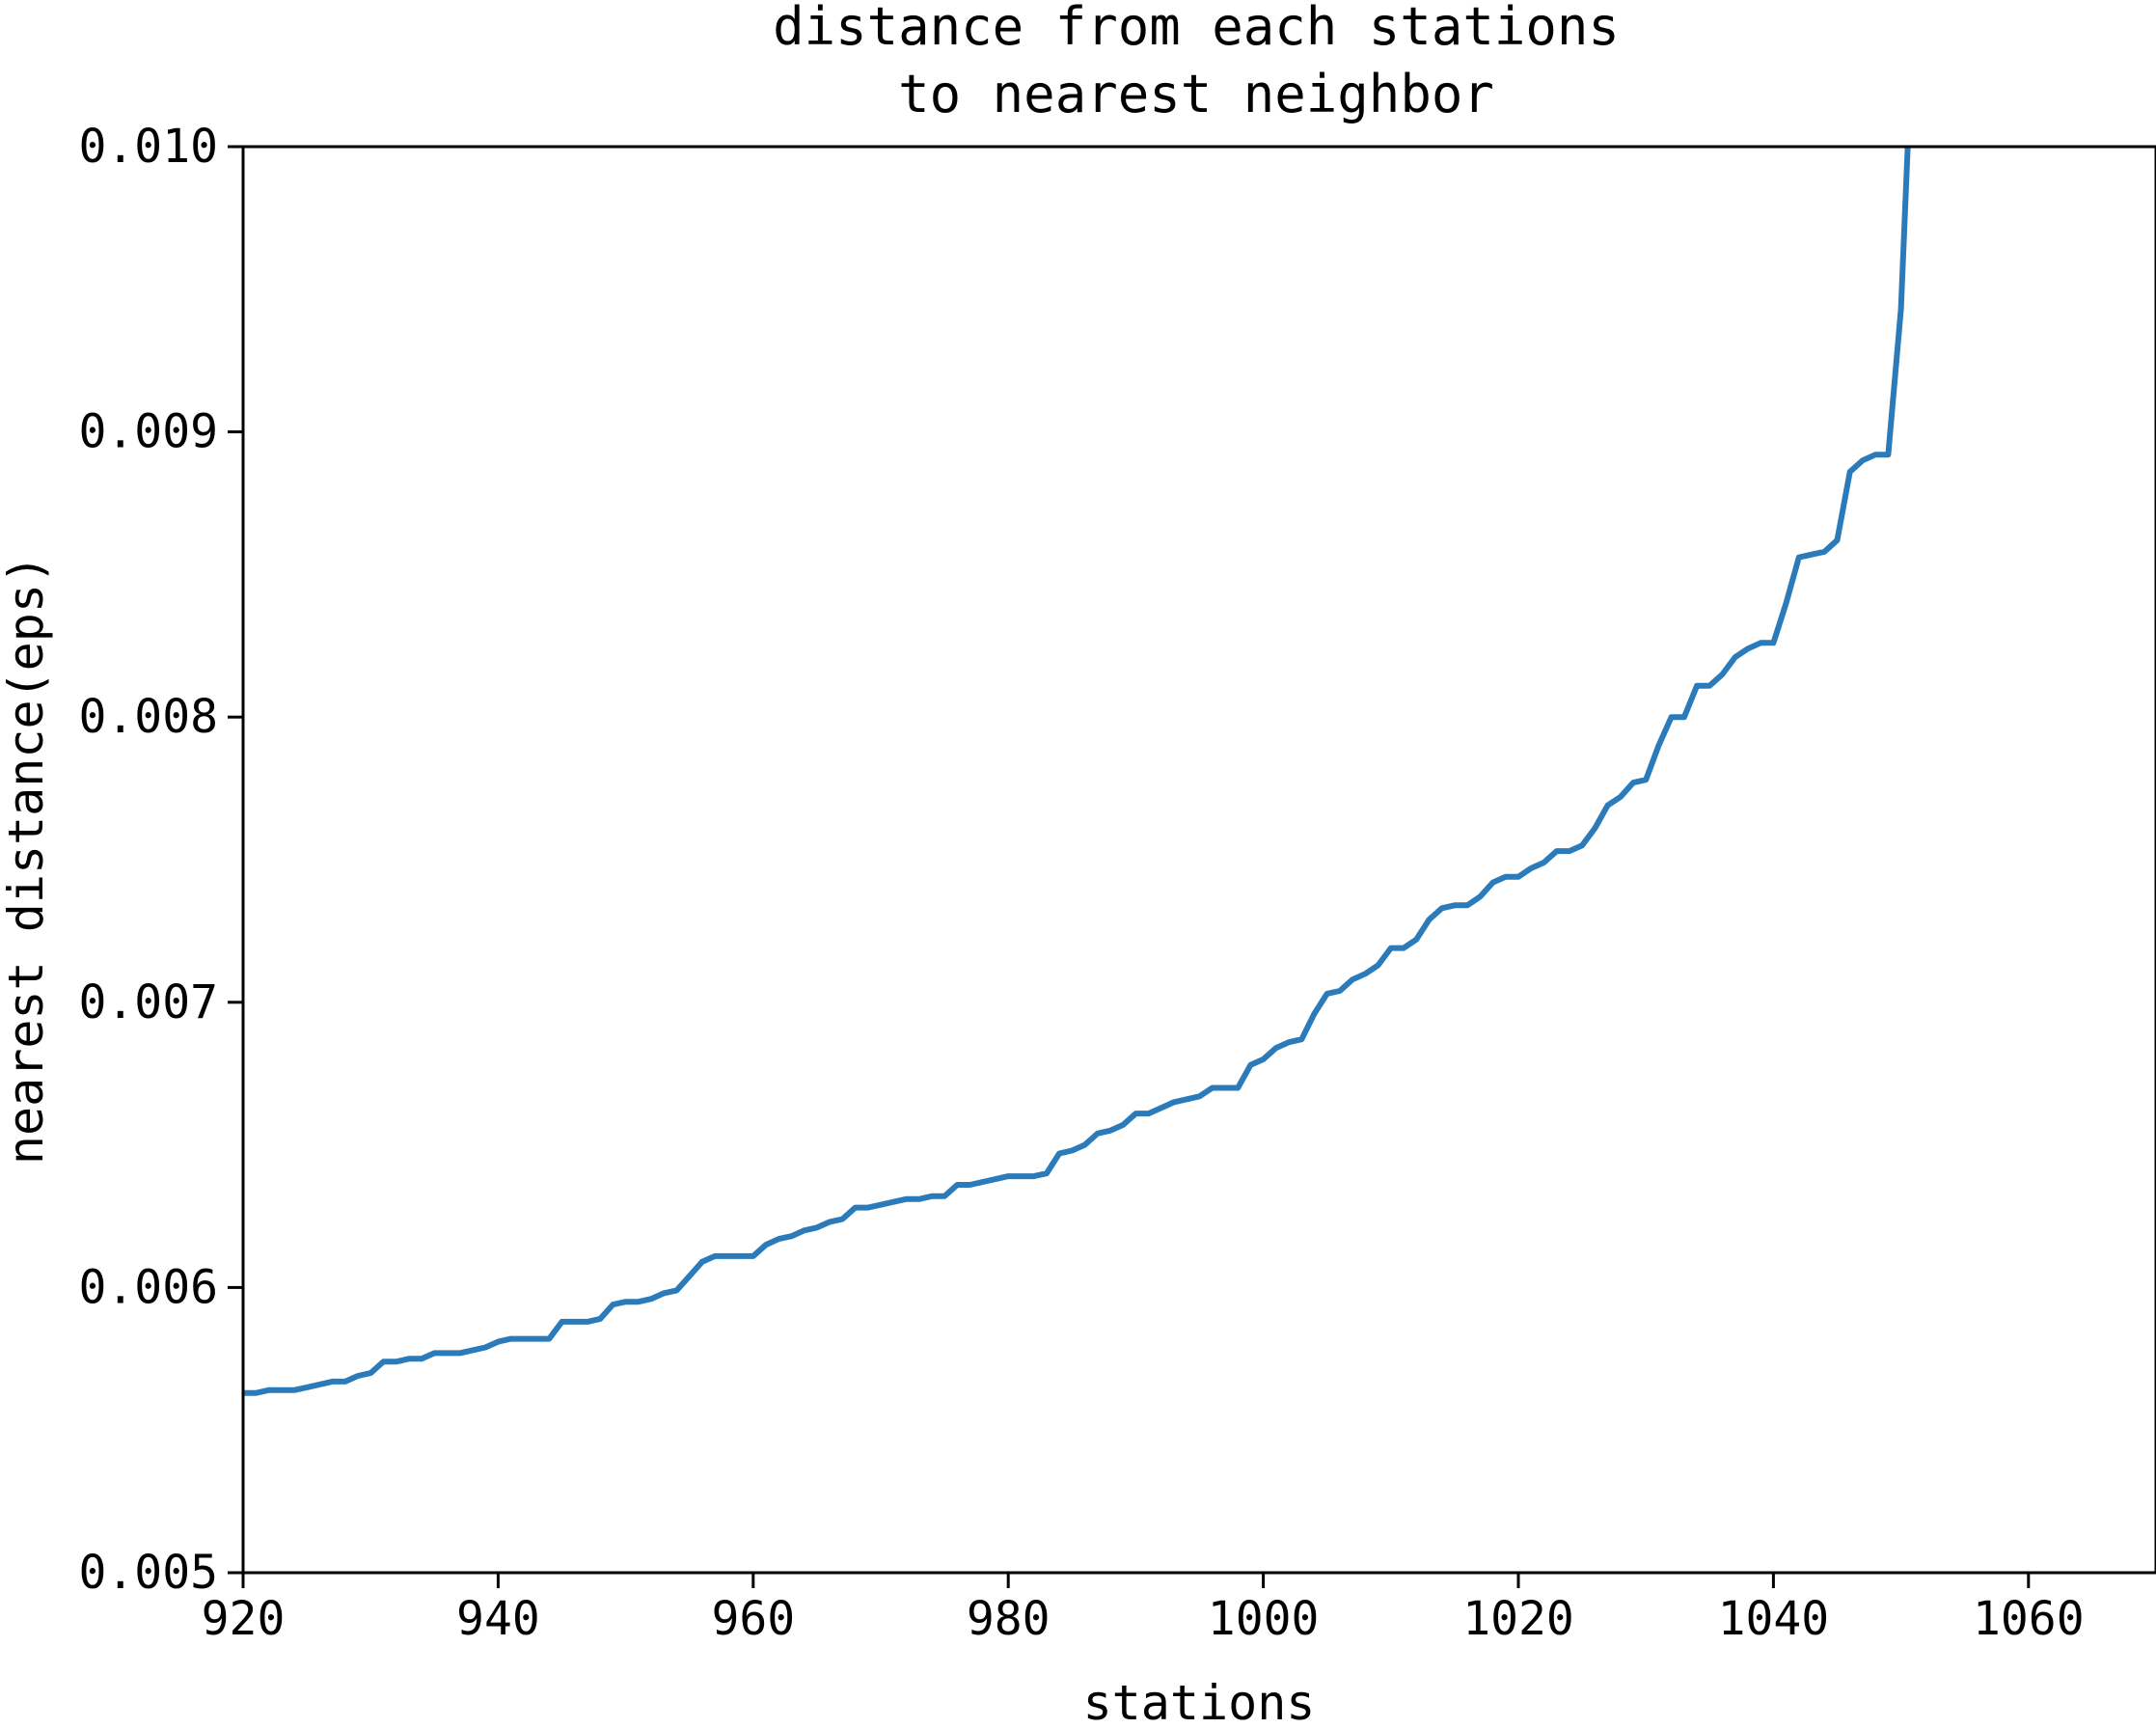 The image size is (2156, 1729). Describe the element at coordinates (2029, 1619) in the screenshot. I see `x-tick-label: 1060` at that location.